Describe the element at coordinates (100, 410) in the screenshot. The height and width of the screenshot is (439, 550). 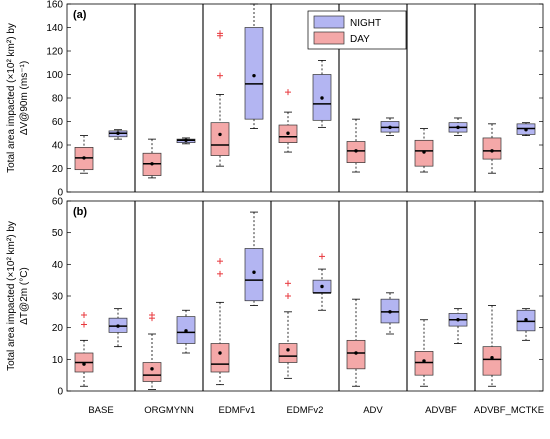
I see `x-tick-label: BASE` at that location.